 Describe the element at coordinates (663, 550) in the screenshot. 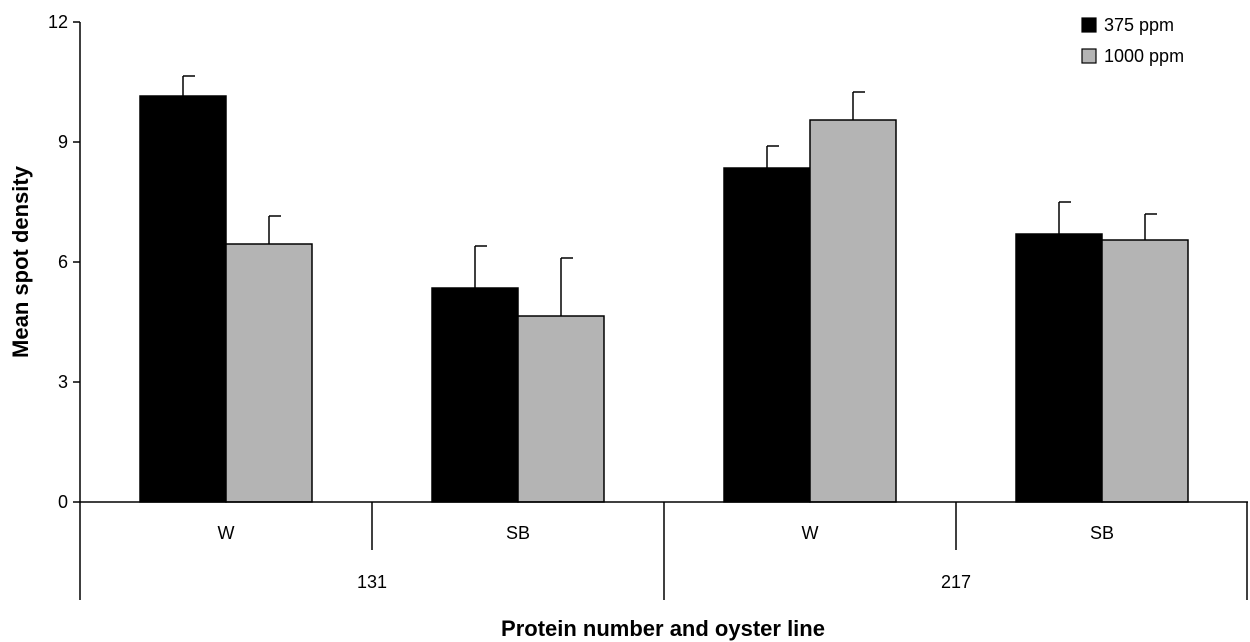

I see `x-axis: W SB 131 W SB 217` at that location.